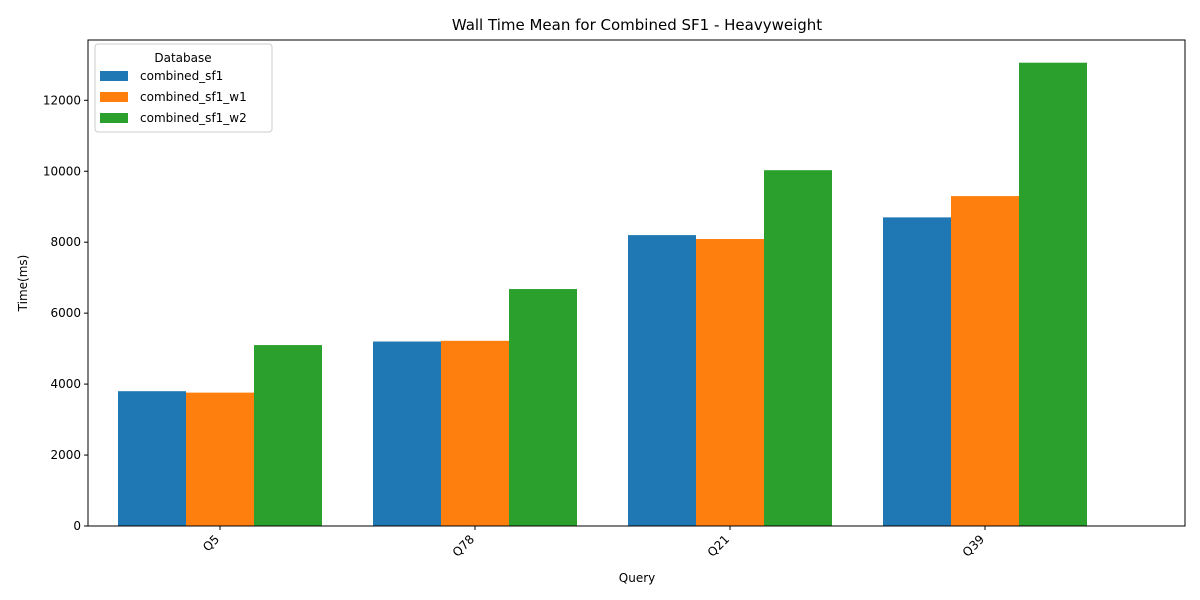 This screenshot has height=600, width=1200. Describe the element at coordinates (77, 526) in the screenshot. I see `y-tick-label: 0` at that location.